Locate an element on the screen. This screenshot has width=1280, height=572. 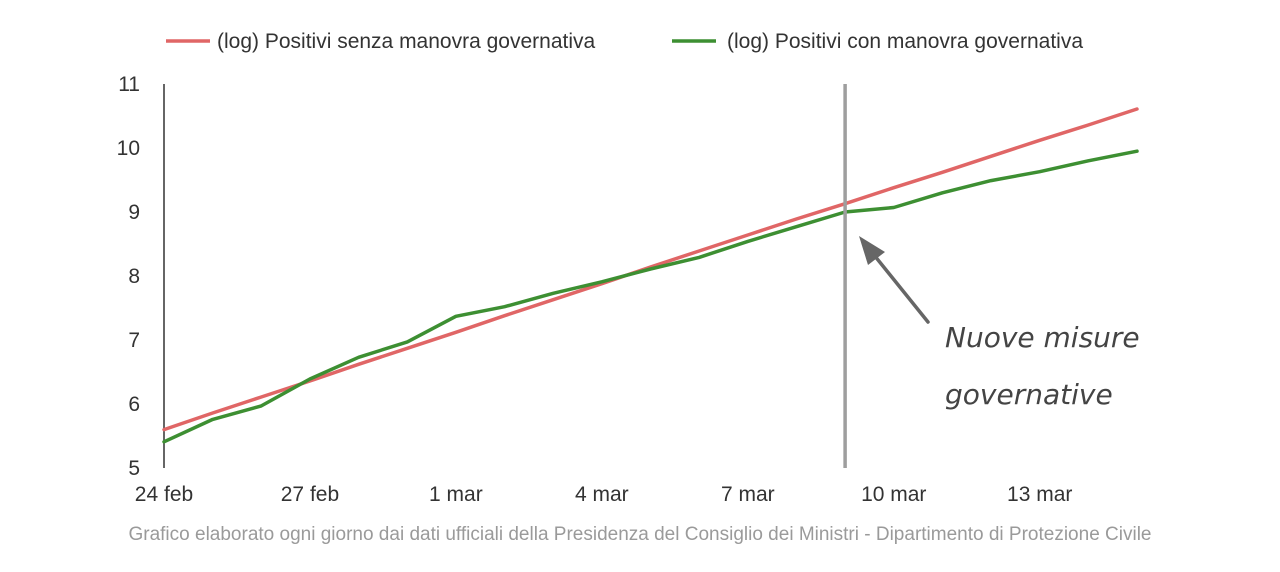
annotation-line2: governative is located at coordinates (1029, 394).